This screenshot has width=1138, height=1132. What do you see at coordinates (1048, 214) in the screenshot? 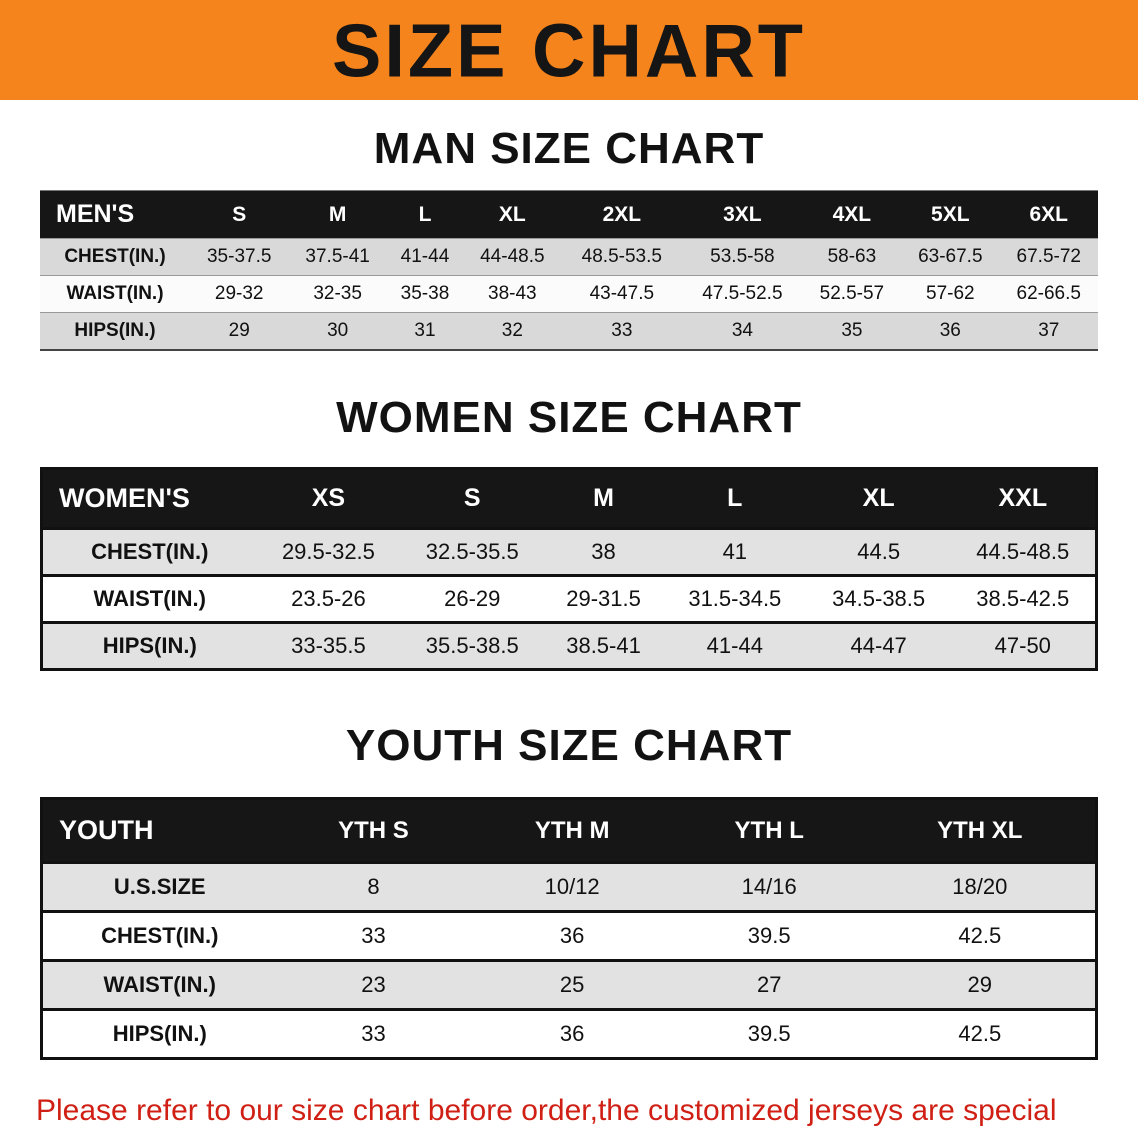
I see `size-column-header: 6XL` at bounding box center [1048, 214].